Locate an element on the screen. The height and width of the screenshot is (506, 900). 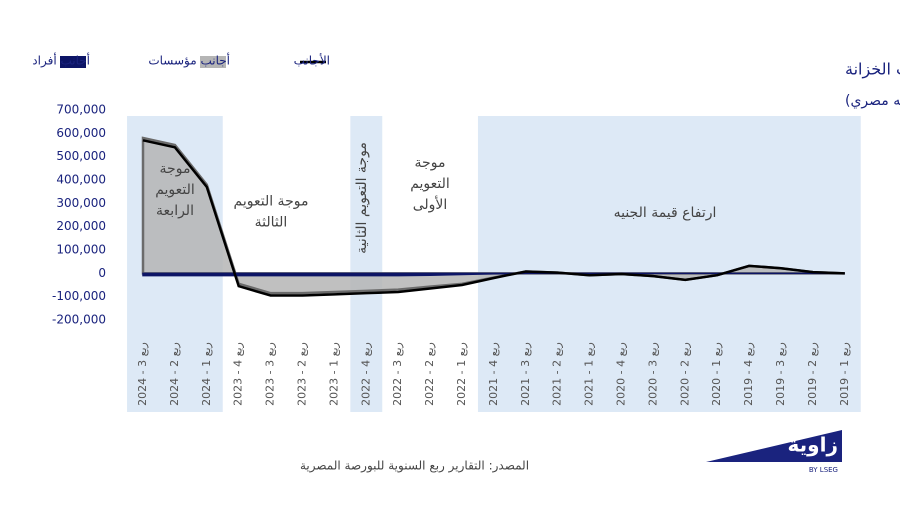
x-tick-label: ربع 2 - 2023 is located at coordinates (302, 374).